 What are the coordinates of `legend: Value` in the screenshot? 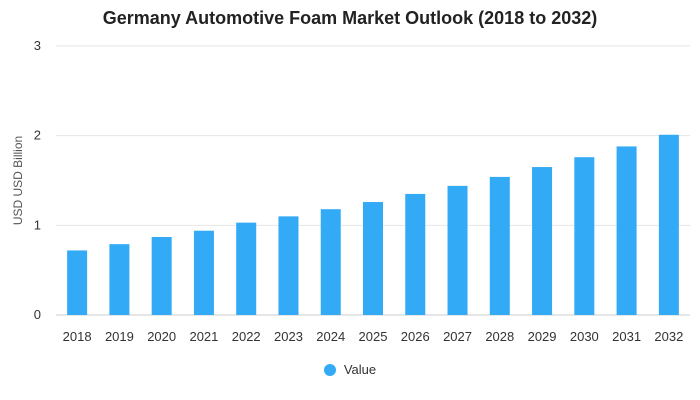 It's located at (350, 369).